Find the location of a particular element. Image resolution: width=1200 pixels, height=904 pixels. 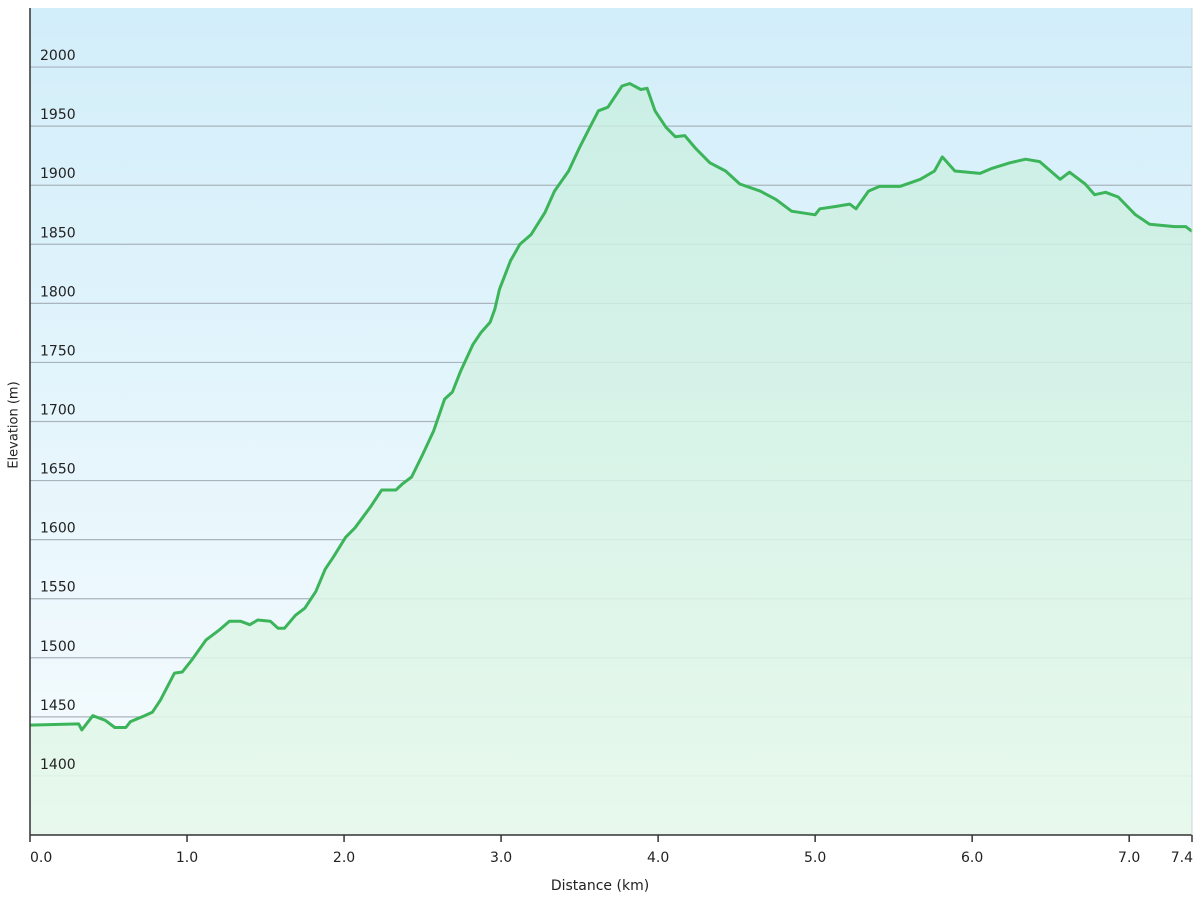

y-tick-label: 1450 is located at coordinates (58, 706).